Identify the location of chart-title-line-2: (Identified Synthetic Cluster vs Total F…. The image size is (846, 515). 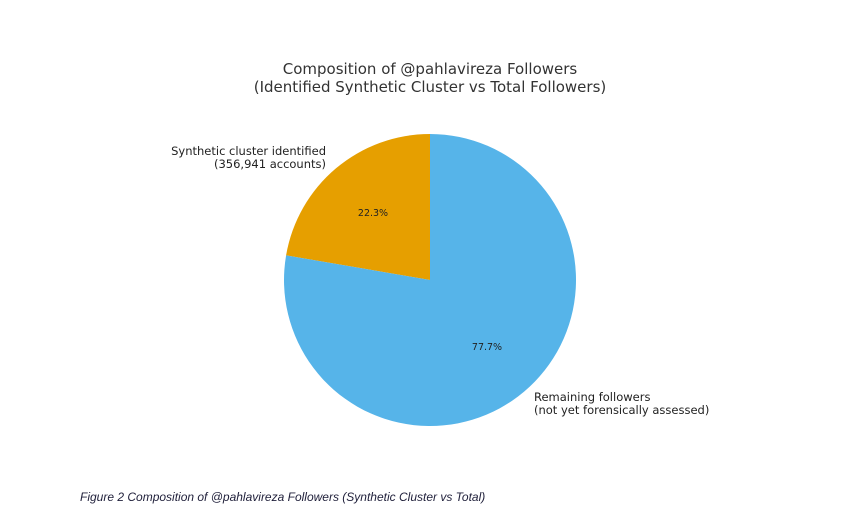
(430, 87).